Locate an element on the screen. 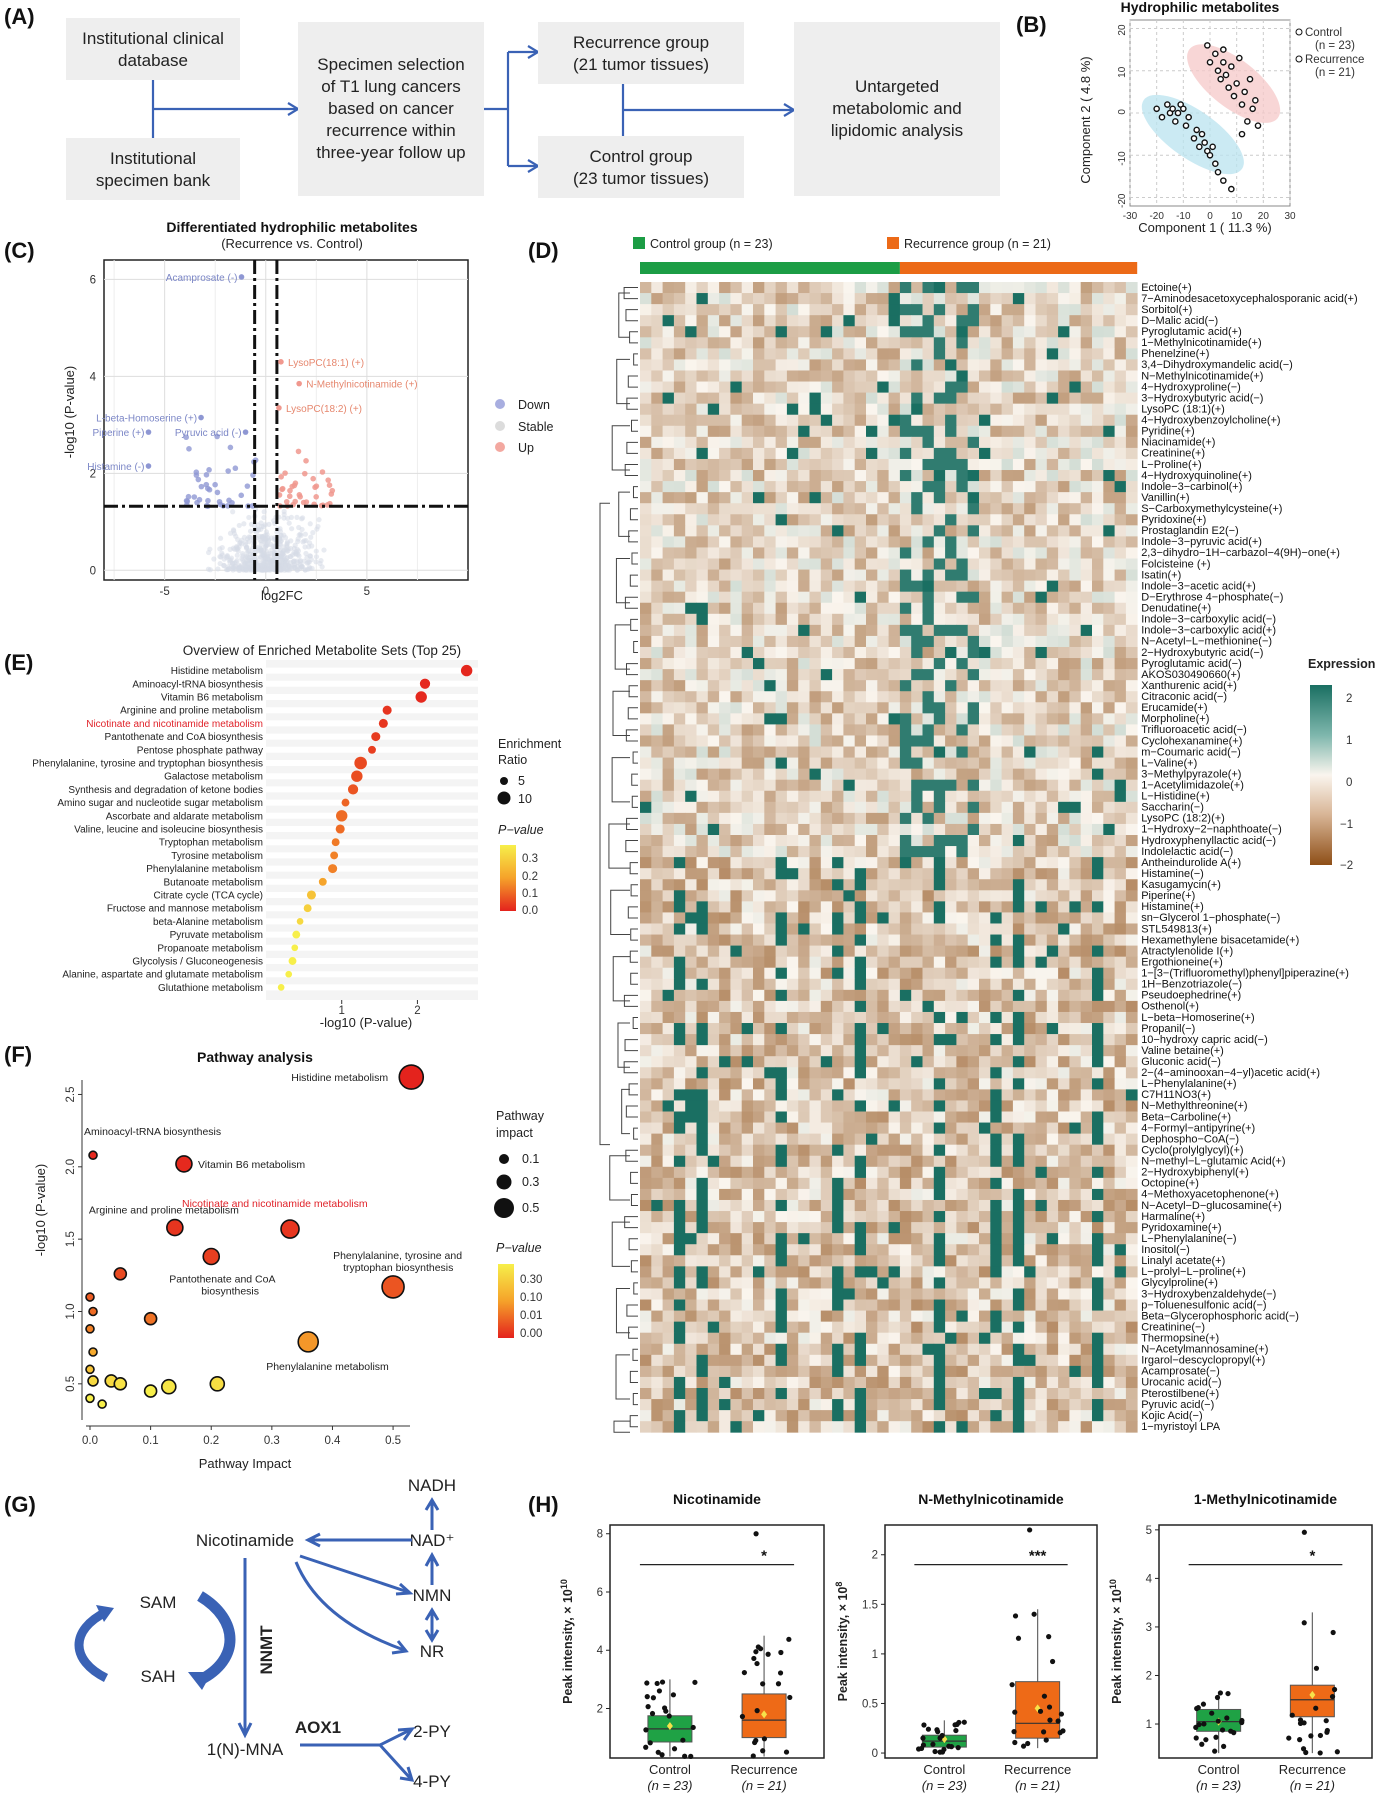 Image resolution: width=1400 pixels, height=1815 pixels. pca-ytick: -20 is located at coordinates (1122, 200).